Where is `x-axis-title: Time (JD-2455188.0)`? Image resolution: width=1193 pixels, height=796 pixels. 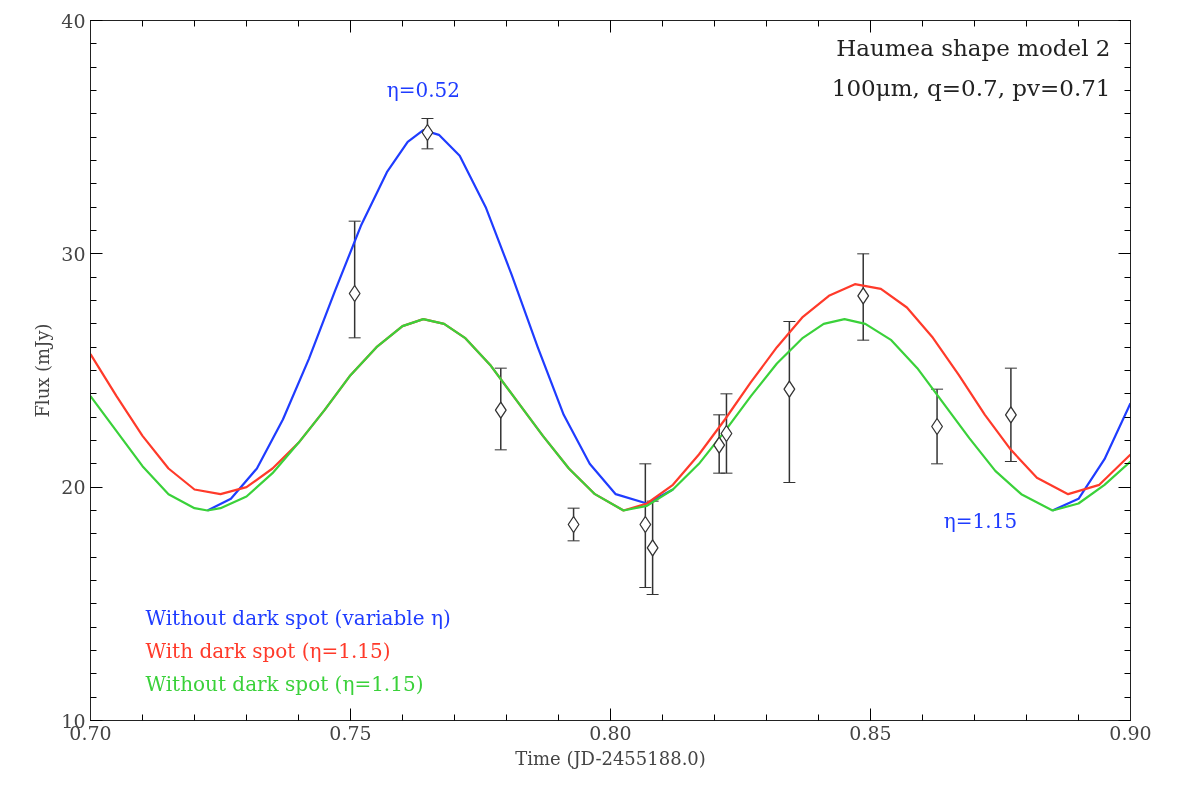 x-axis-title: Time (JD-2455188.0) is located at coordinates (610, 758).